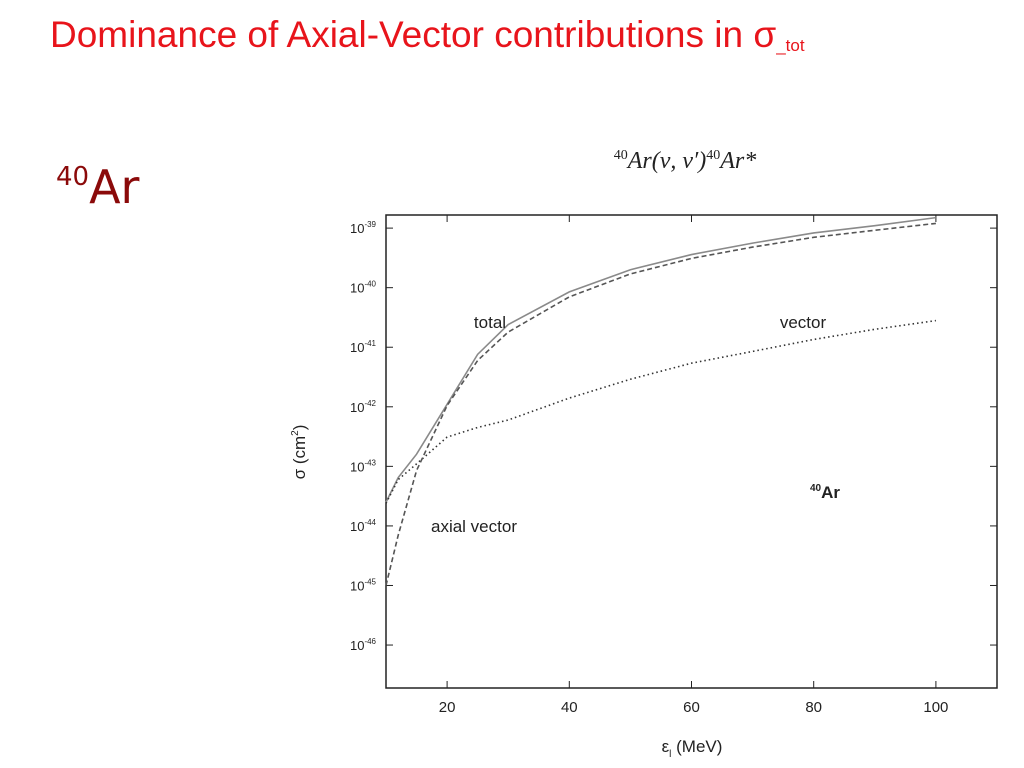 This screenshot has width=1024, height=768. What do you see at coordinates (447, 707) in the screenshot?
I see `x-tick-label: 20` at bounding box center [447, 707].